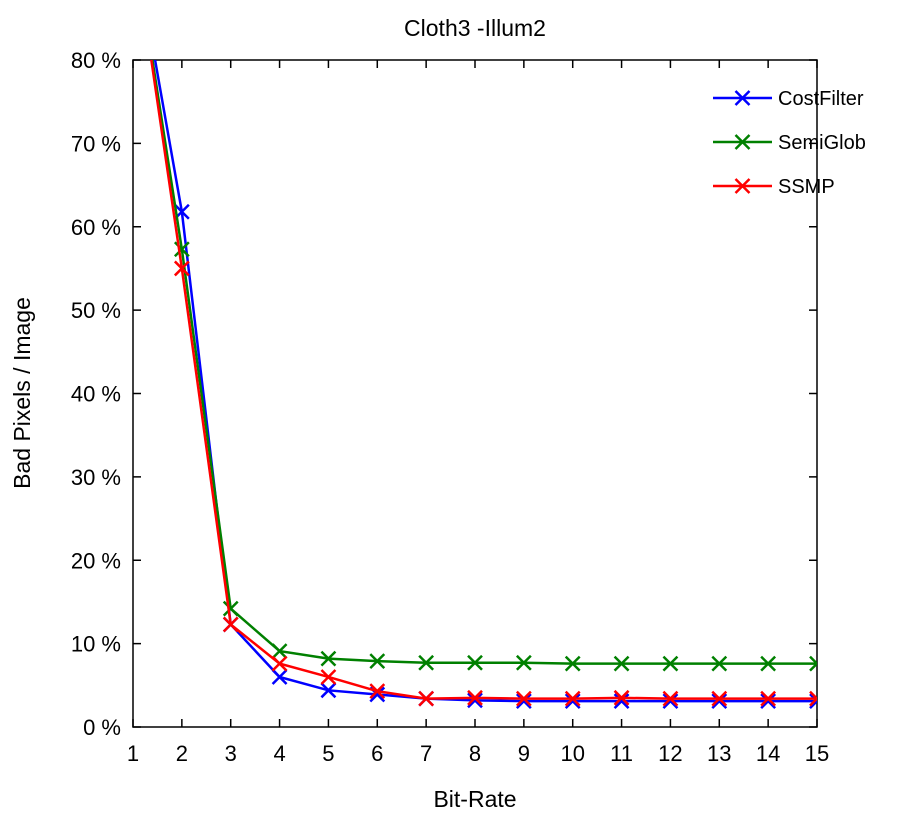 This screenshot has width=901, height=822. I want to click on x-tick-label: 1, so click(133, 753).